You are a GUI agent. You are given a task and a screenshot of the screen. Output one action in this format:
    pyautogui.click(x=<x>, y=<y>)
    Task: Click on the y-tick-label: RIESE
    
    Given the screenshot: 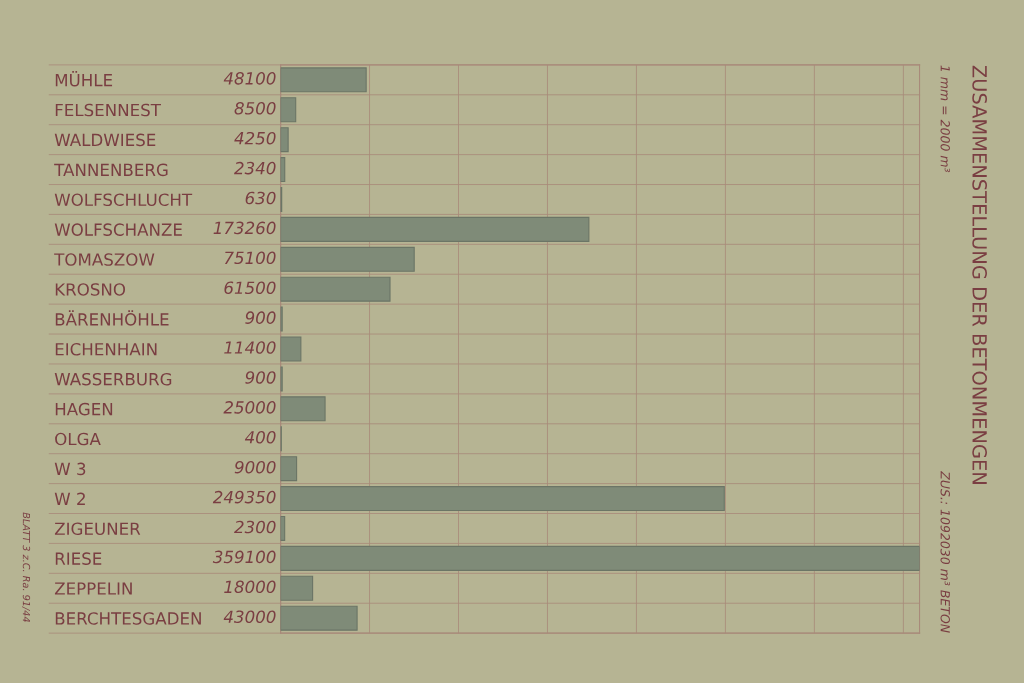 What is the action you would take?
    pyautogui.click(x=78, y=558)
    